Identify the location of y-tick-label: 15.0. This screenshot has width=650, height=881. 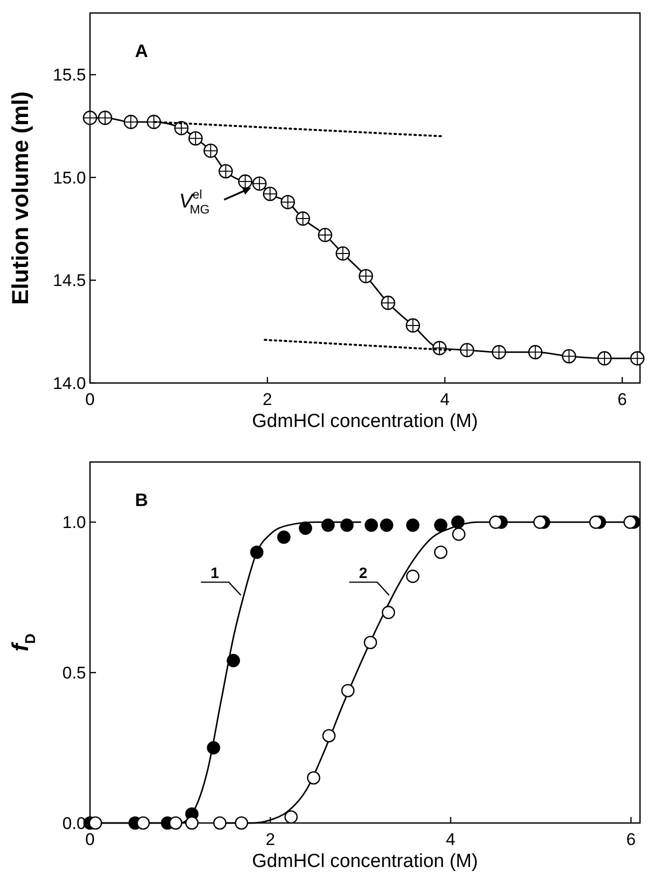
(69, 178).